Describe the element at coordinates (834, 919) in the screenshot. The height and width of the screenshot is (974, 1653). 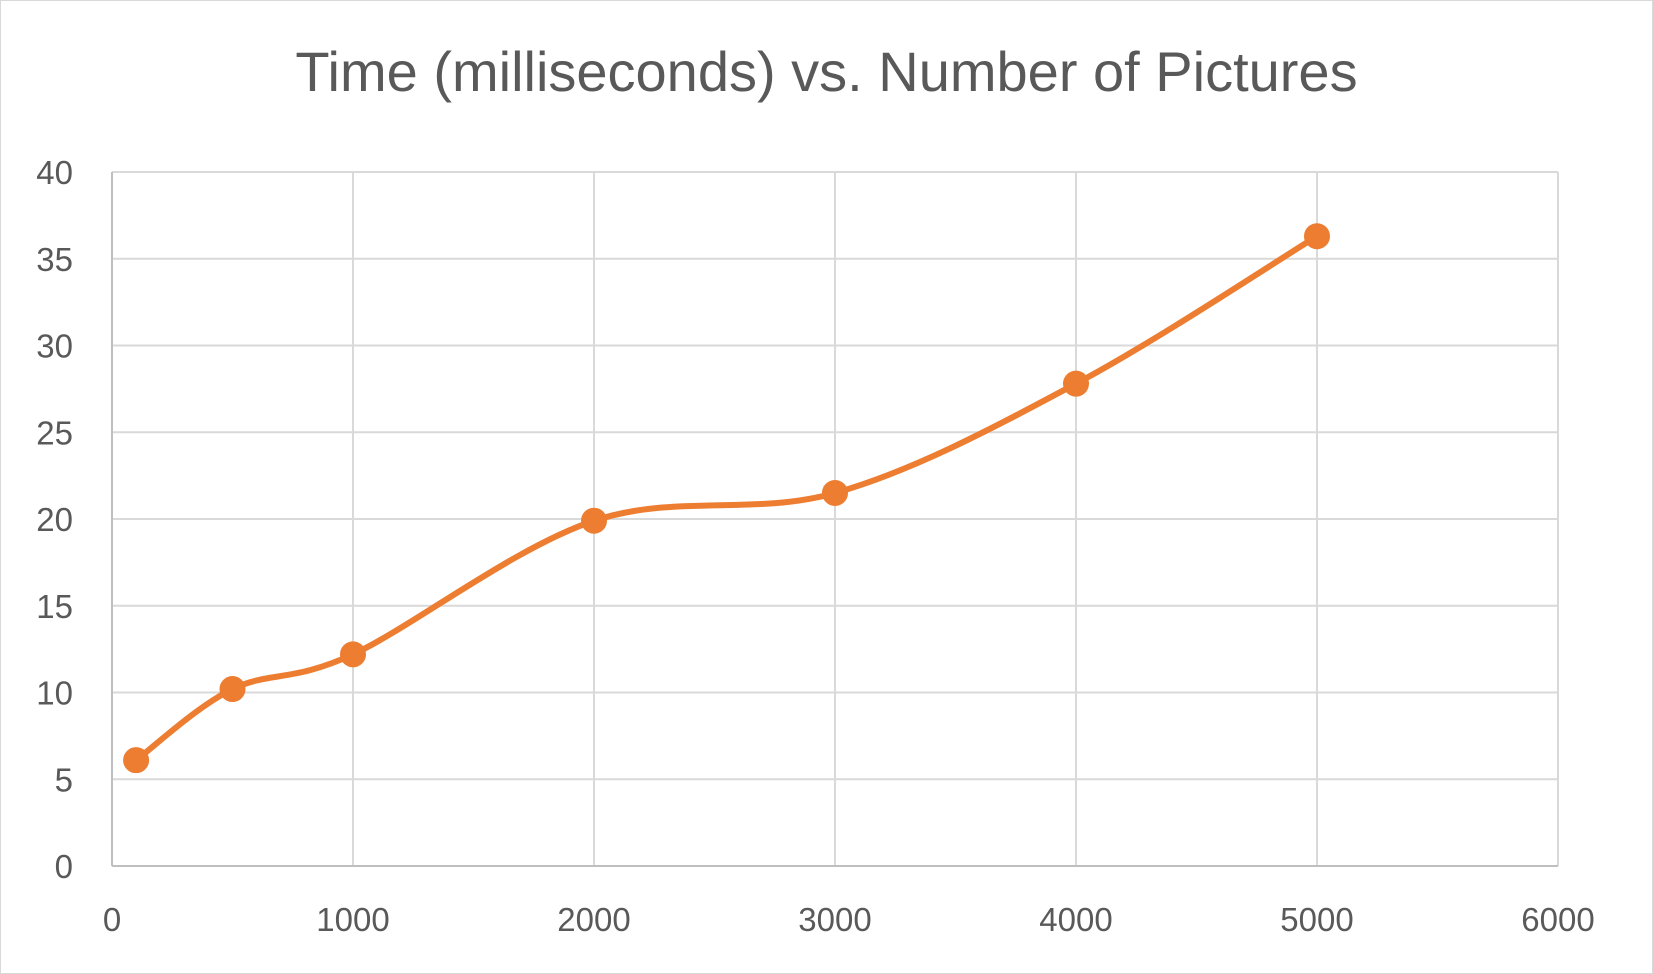
I see `x-tick-label: 3000` at that location.